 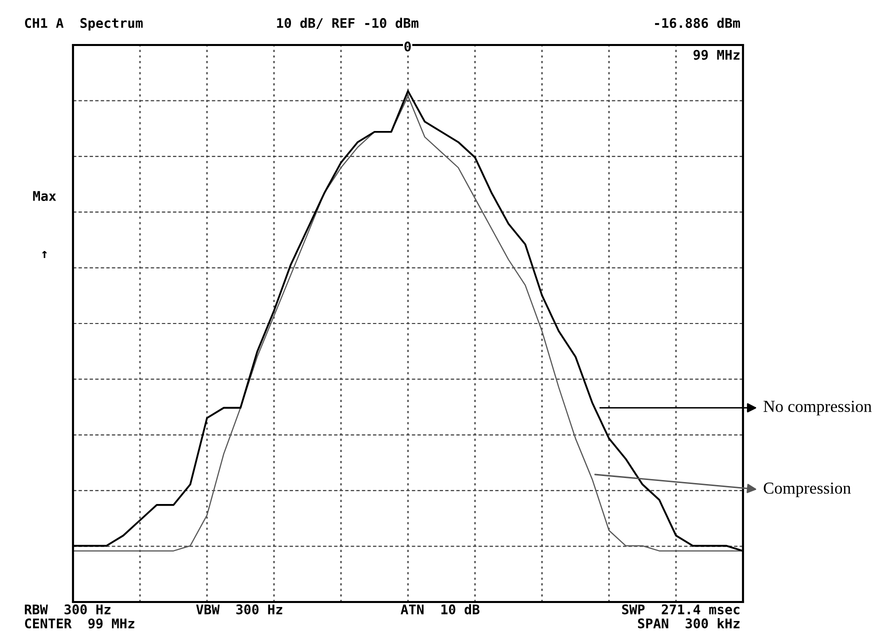 What do you see at coordinates (681, 609) in the screenshot?
I see `text: SWP 271.4 msec` at bounding box center [681, 609].